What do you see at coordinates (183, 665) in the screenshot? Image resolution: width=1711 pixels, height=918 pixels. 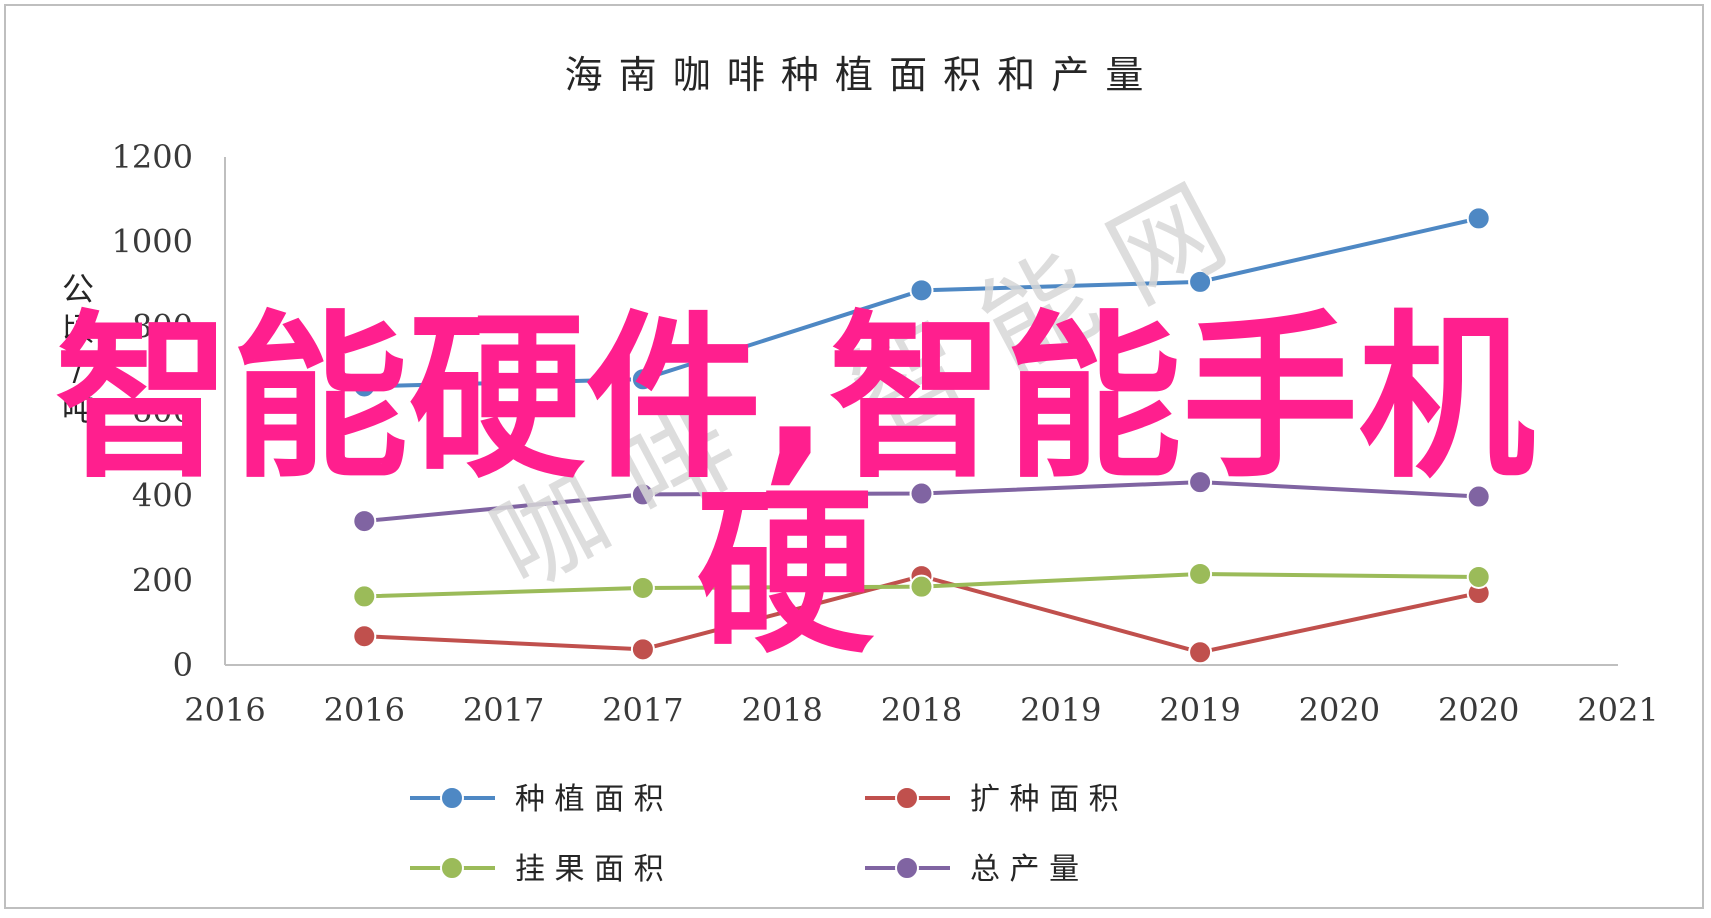 I see `y-tick-label: 0` at bounding box center [183, 665].